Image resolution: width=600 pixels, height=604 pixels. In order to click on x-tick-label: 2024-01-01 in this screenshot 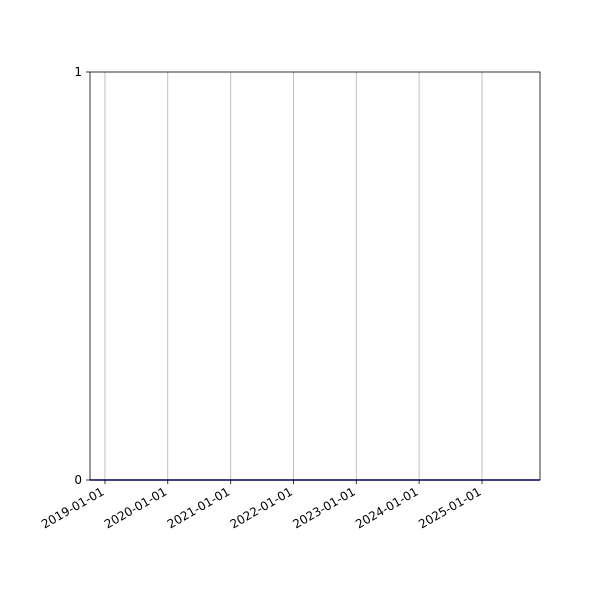, I will do `click(386, 507)`.